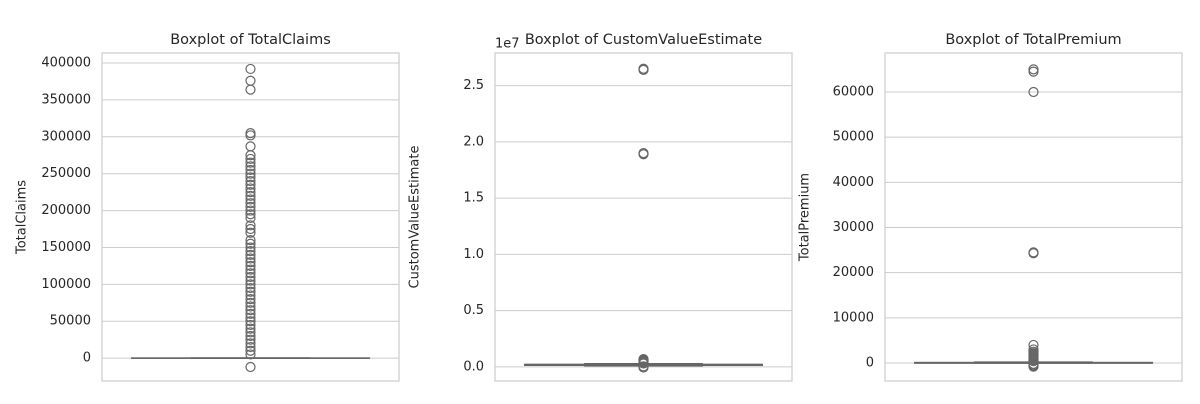  What do you see at coordinates (250, 40) in the screenshot?
I see `chart-title: Boxplot of TotalClaims` at bounding box center [250, 40].